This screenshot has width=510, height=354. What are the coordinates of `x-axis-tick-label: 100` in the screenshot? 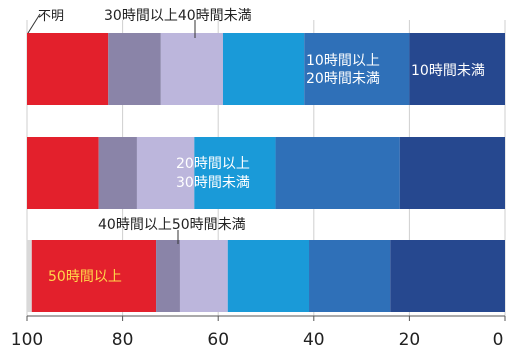 It's located at (27, 340).